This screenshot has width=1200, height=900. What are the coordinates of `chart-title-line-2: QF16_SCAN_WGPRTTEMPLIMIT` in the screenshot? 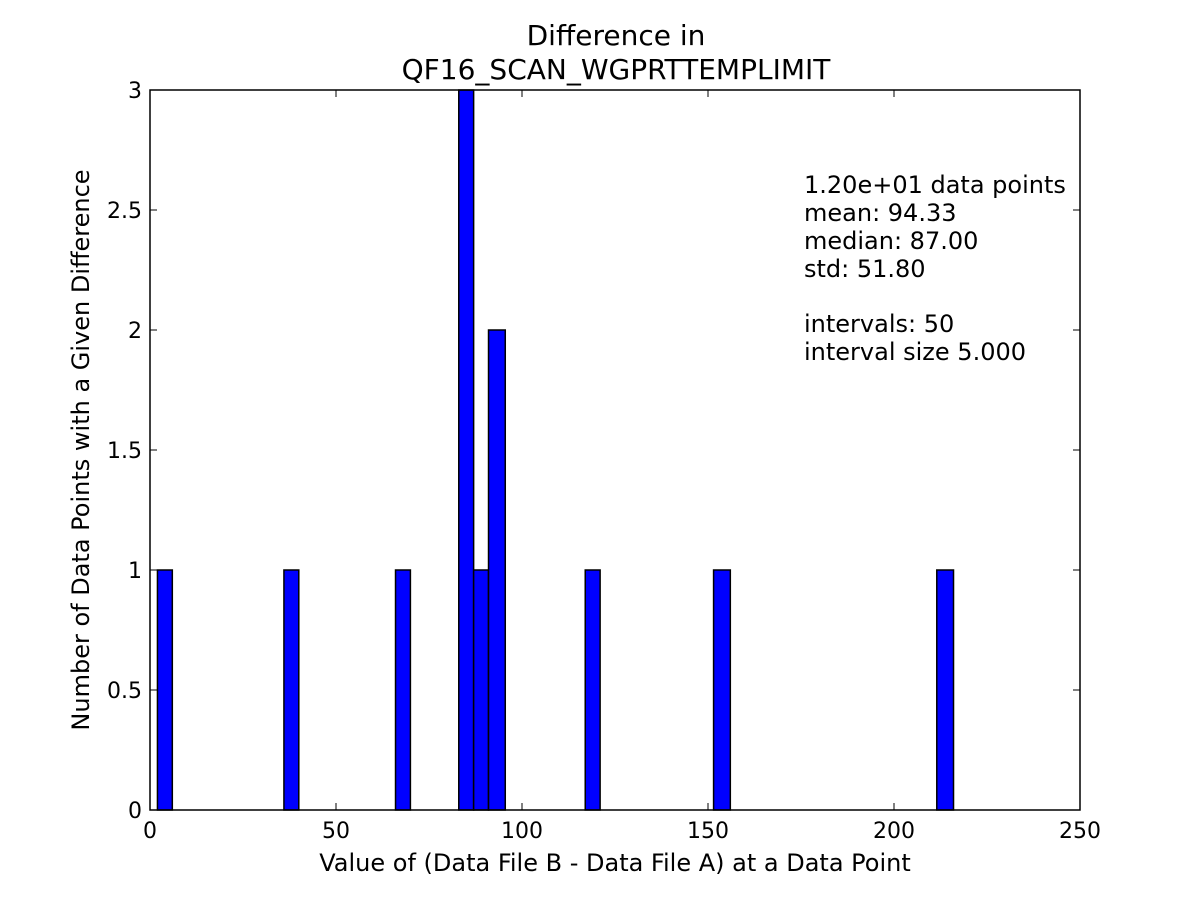 It's located at (617, 69).